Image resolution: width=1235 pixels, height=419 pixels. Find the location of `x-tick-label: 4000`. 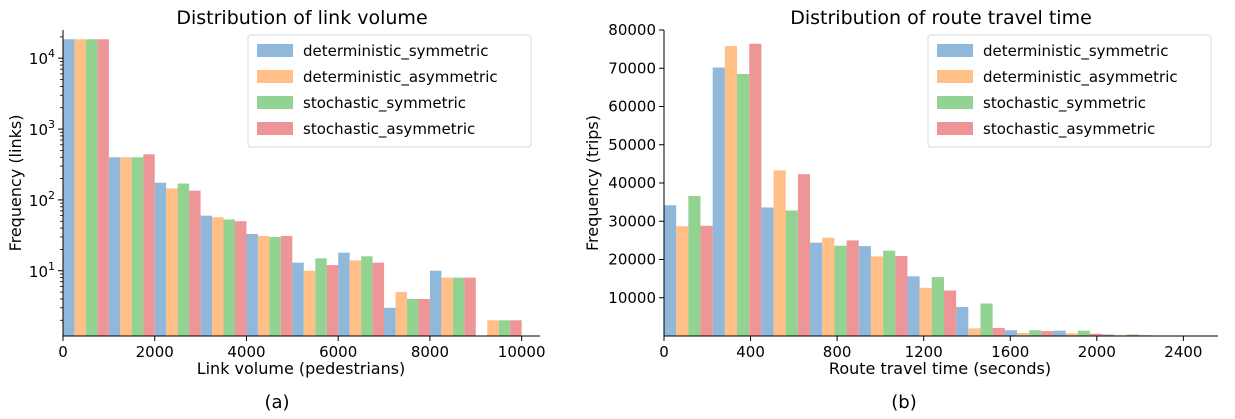

x-tick-label: 4000 is located at coordinates (246, 352).